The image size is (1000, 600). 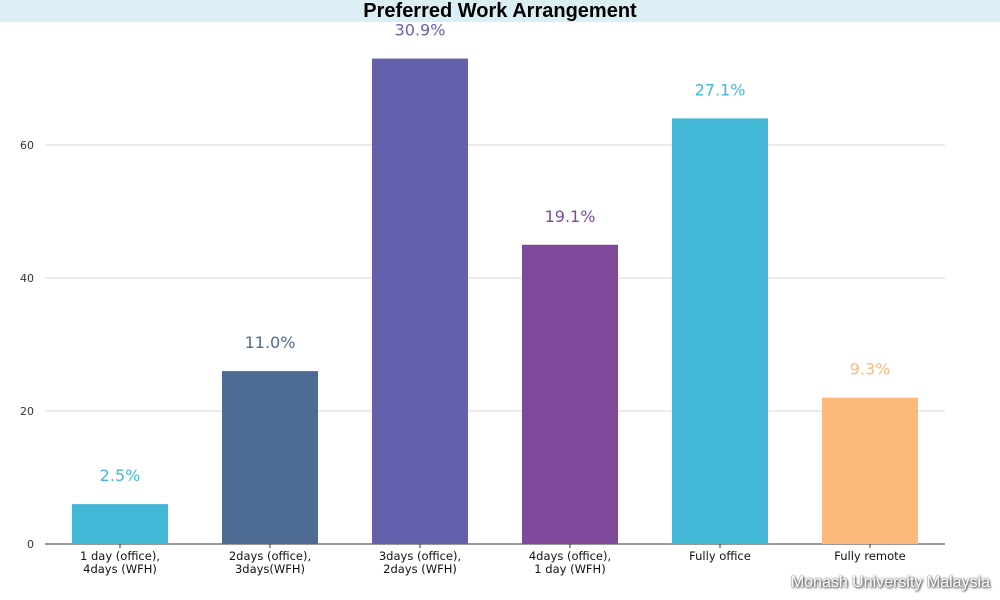 What do you see at coordinates (27, 278) in the screenshot?
I see `y-tick-label: 40` at bounding box center [27, 278].